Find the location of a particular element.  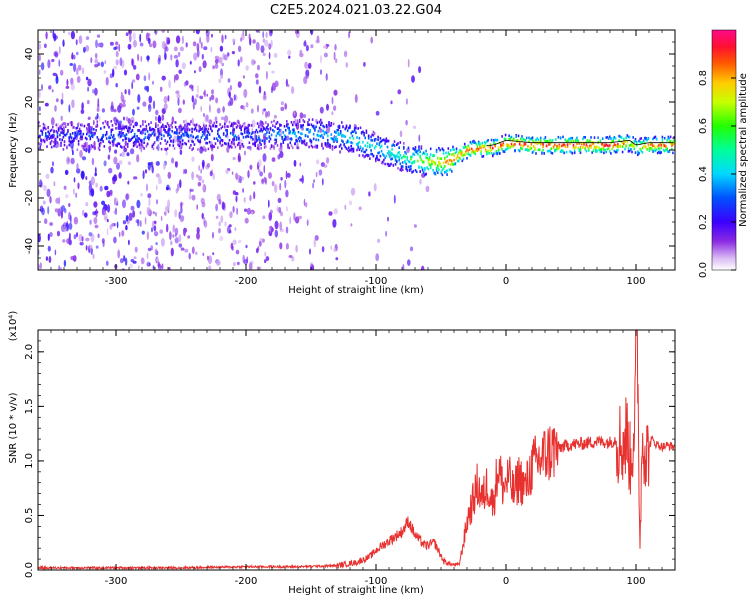

y-tick-label: -20 is located at coordinates (29, 198).